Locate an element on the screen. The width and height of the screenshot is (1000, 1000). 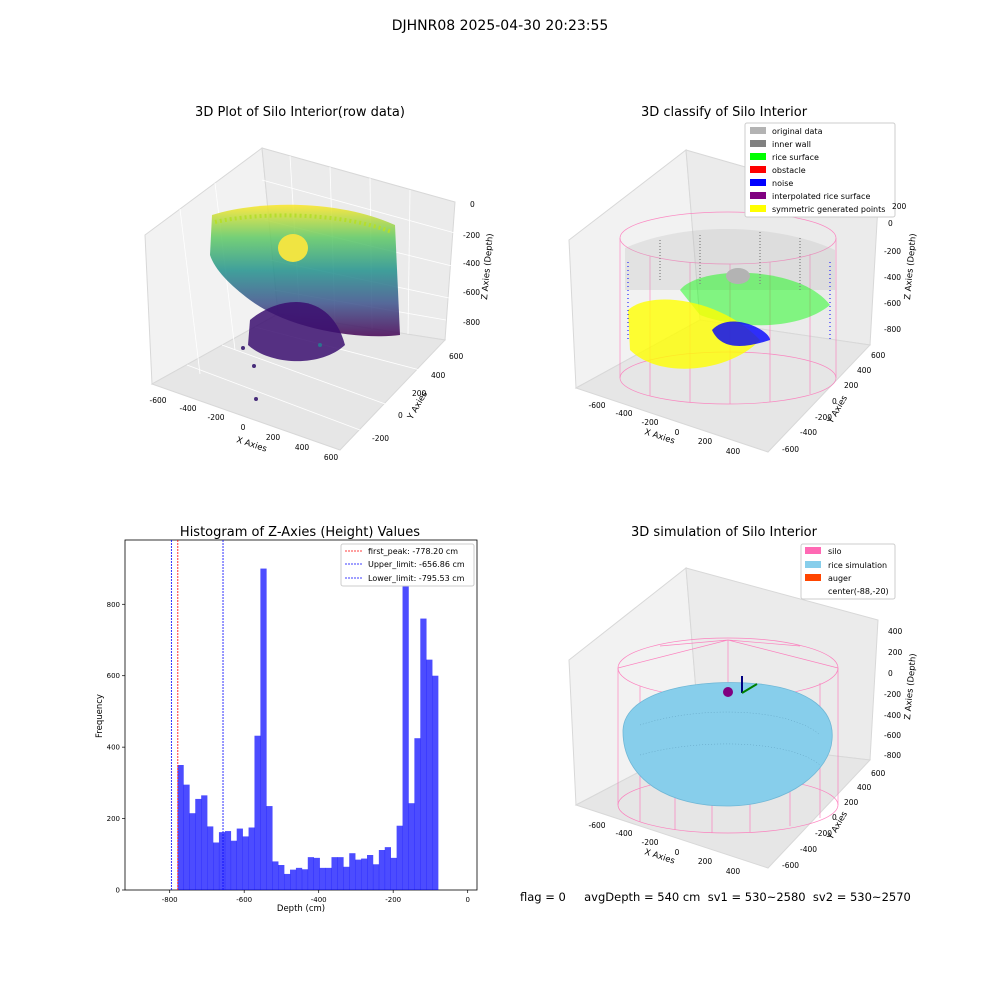
legend-label: auger is located at coordinates (840, 578).